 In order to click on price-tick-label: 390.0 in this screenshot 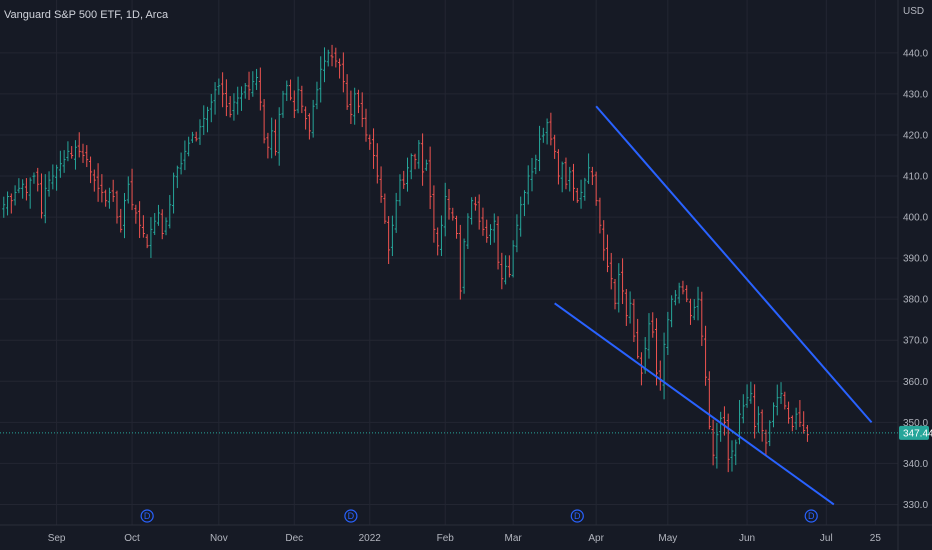, I will do `click(915, 259)`.